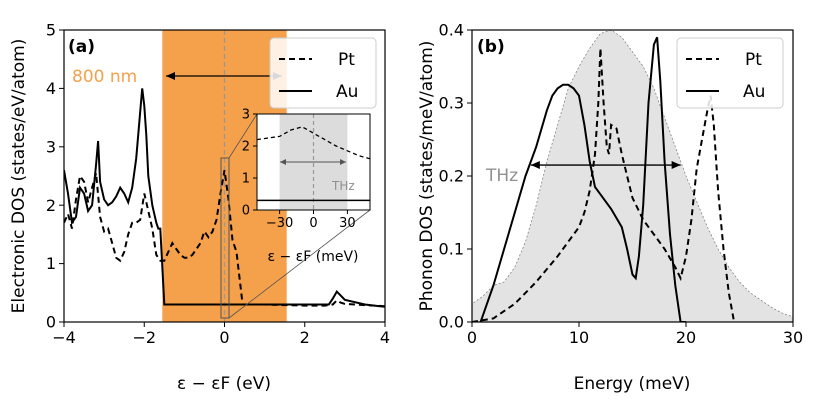 The width and height of the screenshot is (830, 415). I want to click on x-tick-label: 10, so click(579, 337).